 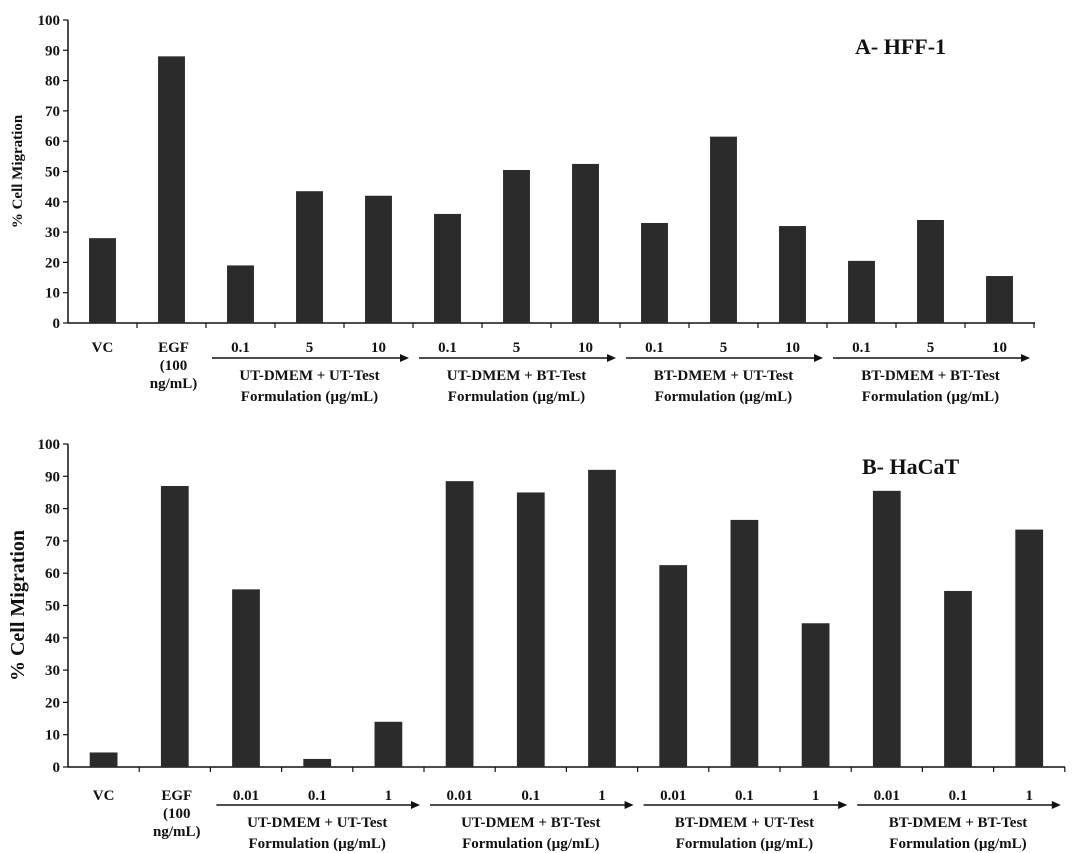 What do you see at coordinates (52, 542) in the screenshot?
I see `y-tick-label: 70` at bounding box center [52, 542].